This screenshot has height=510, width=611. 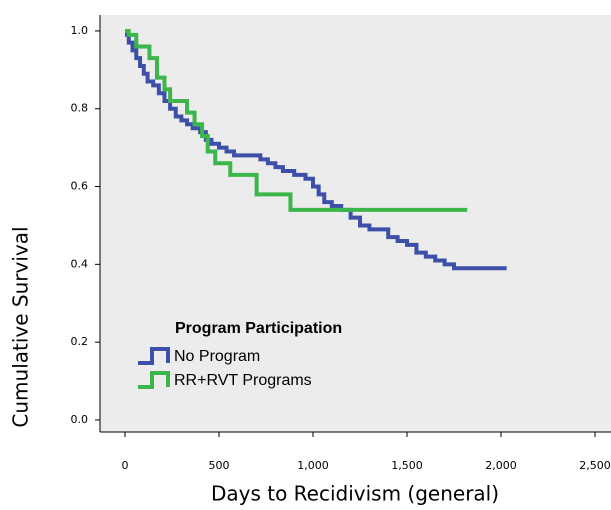 I want to click on x-tick-label: 500, so click(x=219, y=465).